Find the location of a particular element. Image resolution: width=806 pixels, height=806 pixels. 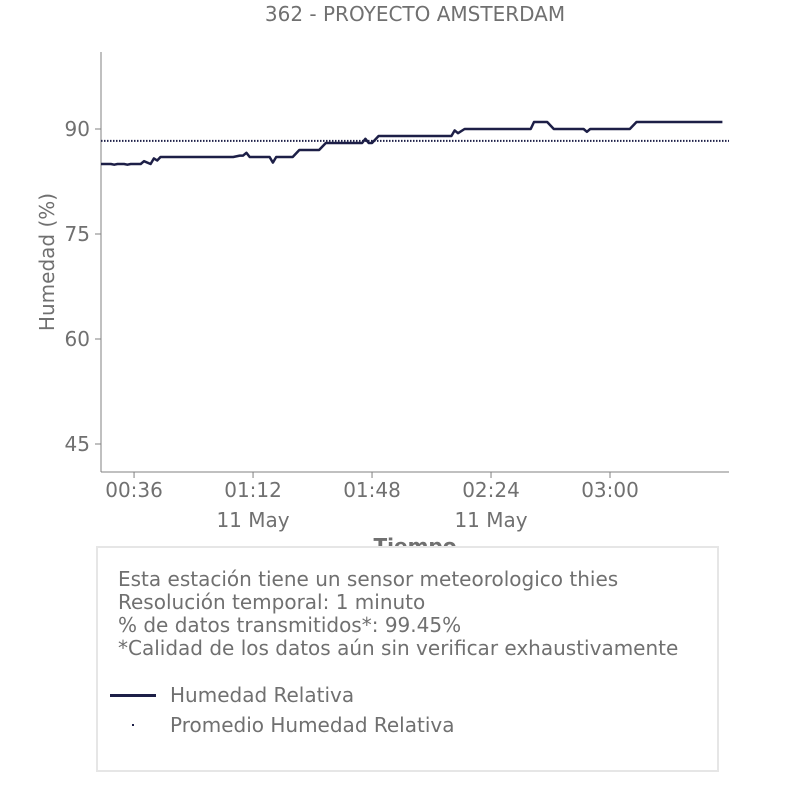

y-tick-label: 60 is located at coordinates (77, 339).